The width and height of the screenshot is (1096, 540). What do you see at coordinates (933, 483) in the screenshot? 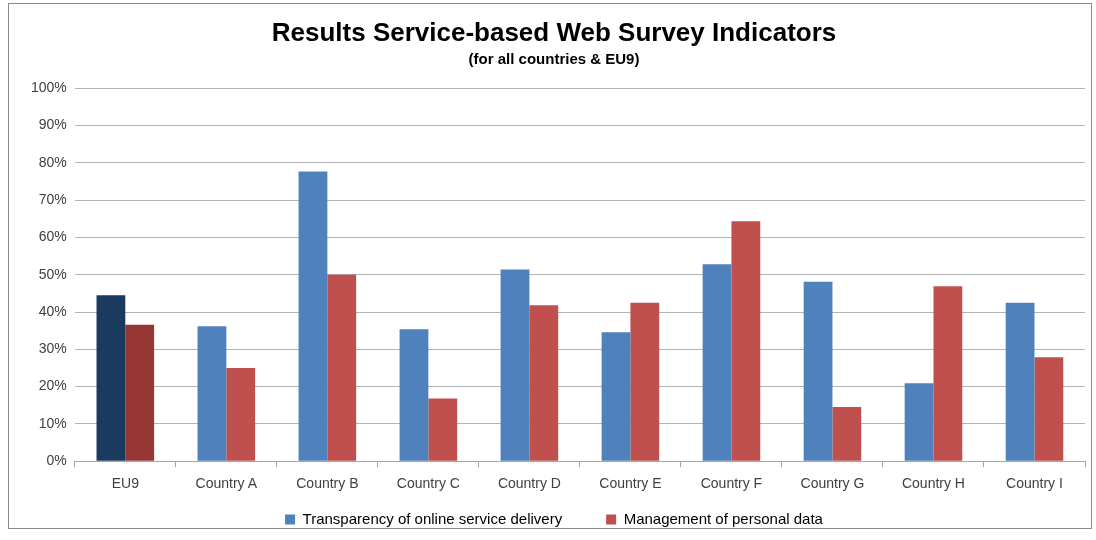
I see `x-tick-label: Country H` at bounding box center [933, 483].